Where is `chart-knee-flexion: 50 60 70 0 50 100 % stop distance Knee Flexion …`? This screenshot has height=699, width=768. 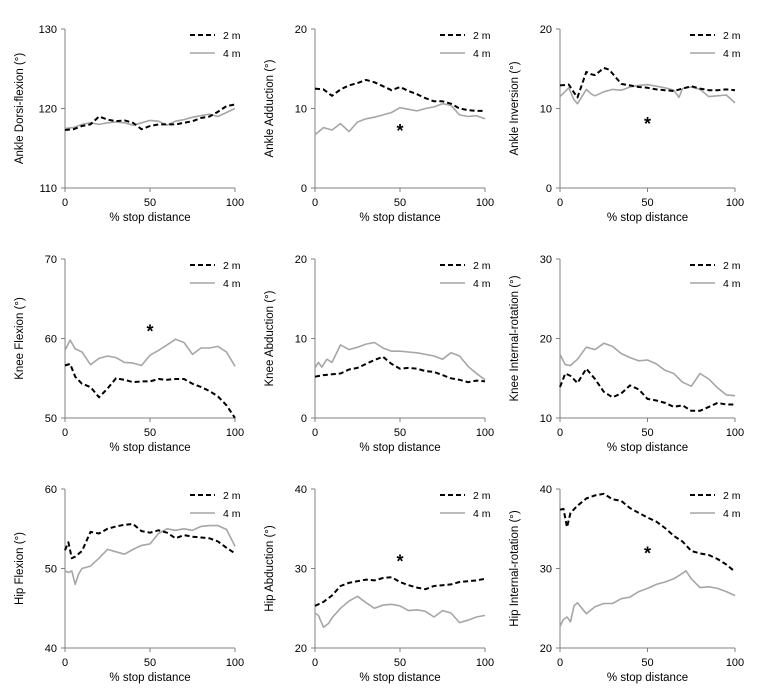 chart-knee-flexion: 50 60 70 0 50 100 % stop distance Knee Flexion … is located at coordinates (129, 354).